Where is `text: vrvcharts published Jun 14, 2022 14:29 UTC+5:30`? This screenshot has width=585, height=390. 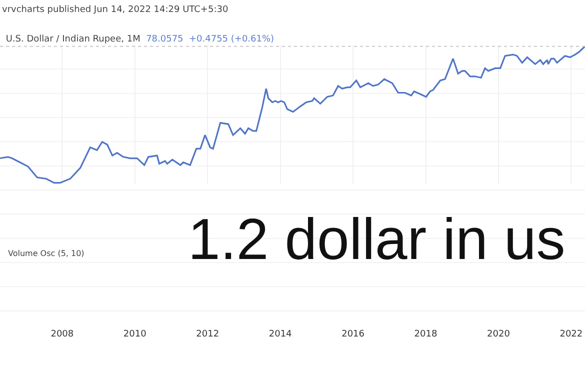
text: vrvcharts published Jun 14, 2022 14:29 UTC+5:30 is located at coordinates (115, 10).